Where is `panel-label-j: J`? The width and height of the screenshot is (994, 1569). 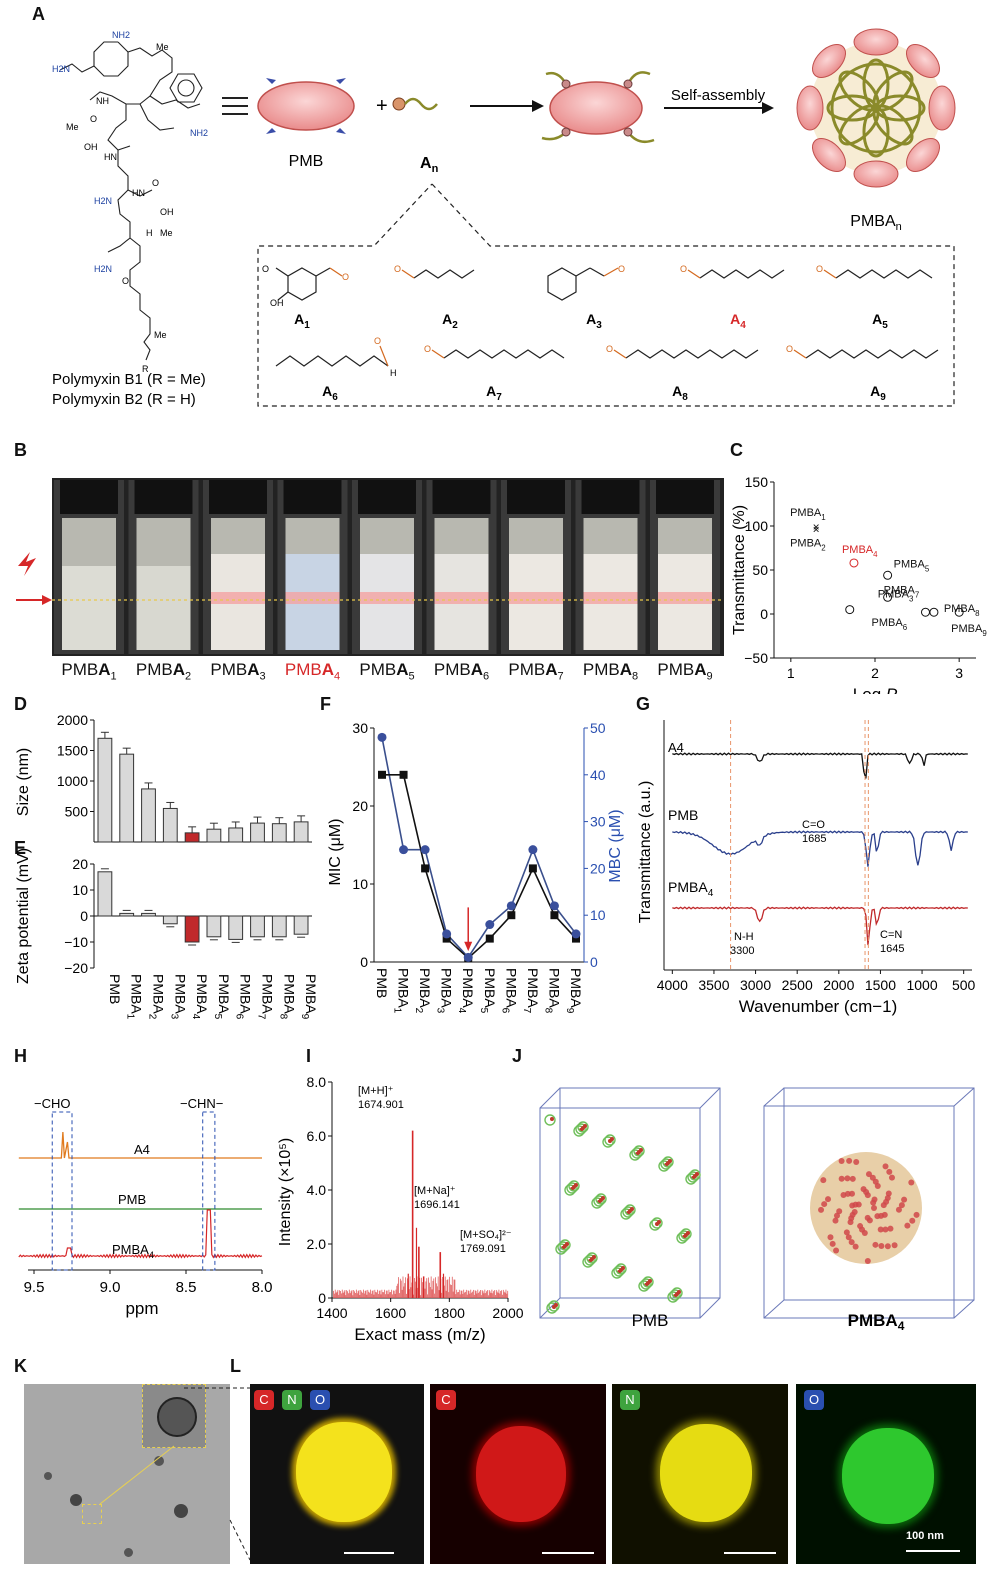
panel-label-j: J is located at coordinates (517, 1056).